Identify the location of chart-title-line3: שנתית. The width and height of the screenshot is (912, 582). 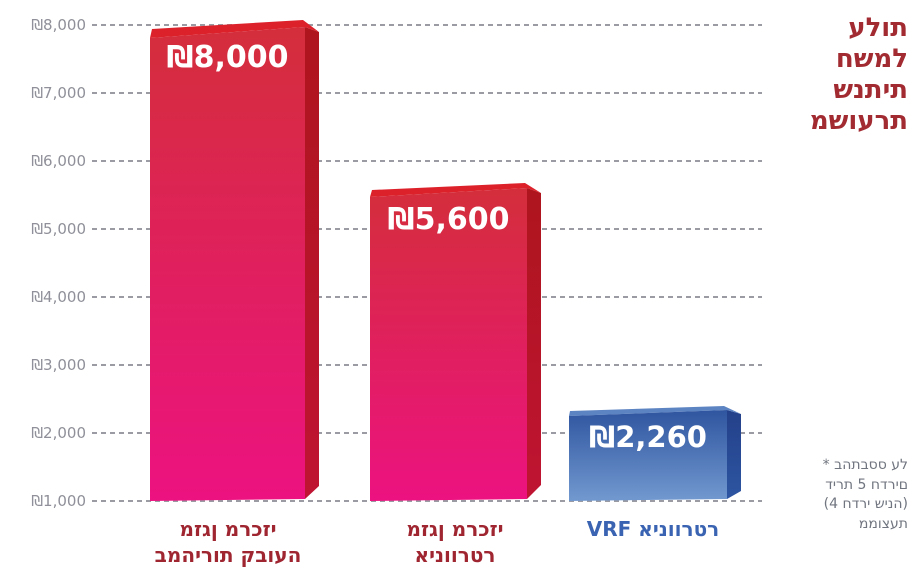
(870, 90).